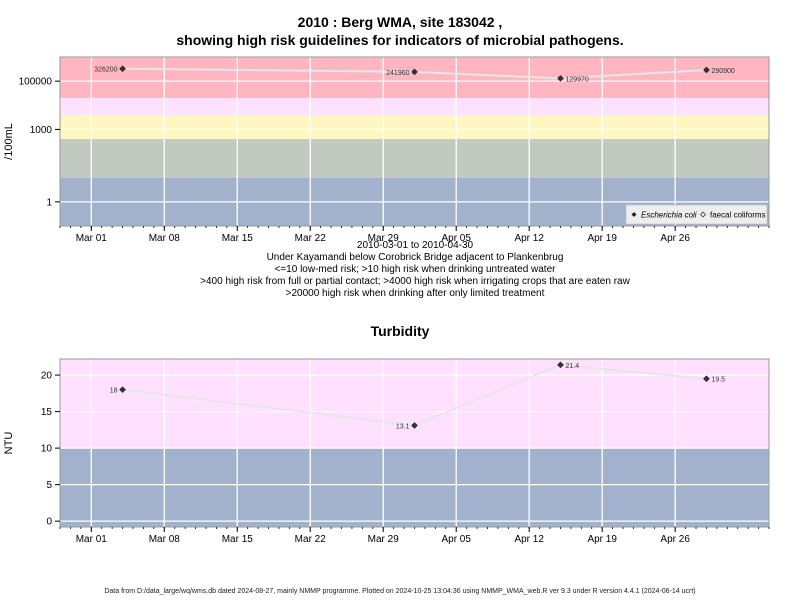 The width and height of the screenshot is (800, 600). I want to click on chart2-xtick-label-7: Apr 19, so click(602, 539).